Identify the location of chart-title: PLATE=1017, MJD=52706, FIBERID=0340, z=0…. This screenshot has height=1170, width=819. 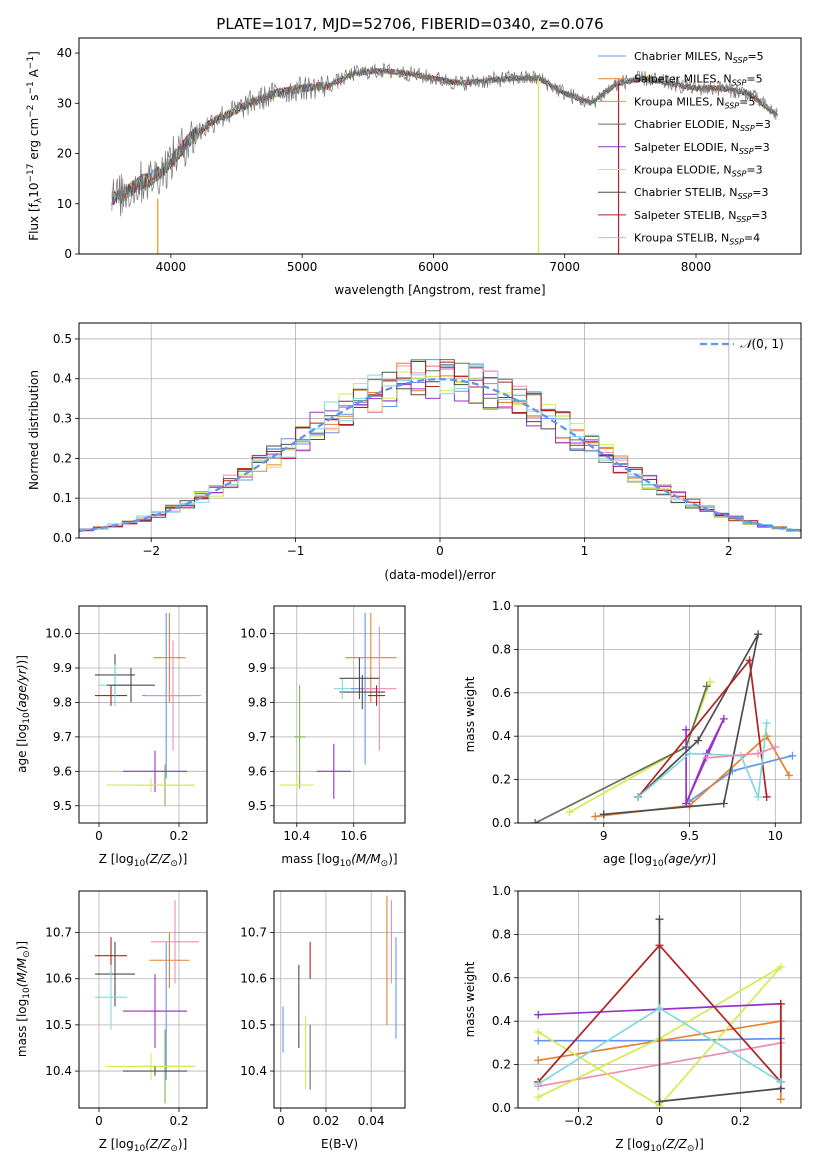
(409, 24).